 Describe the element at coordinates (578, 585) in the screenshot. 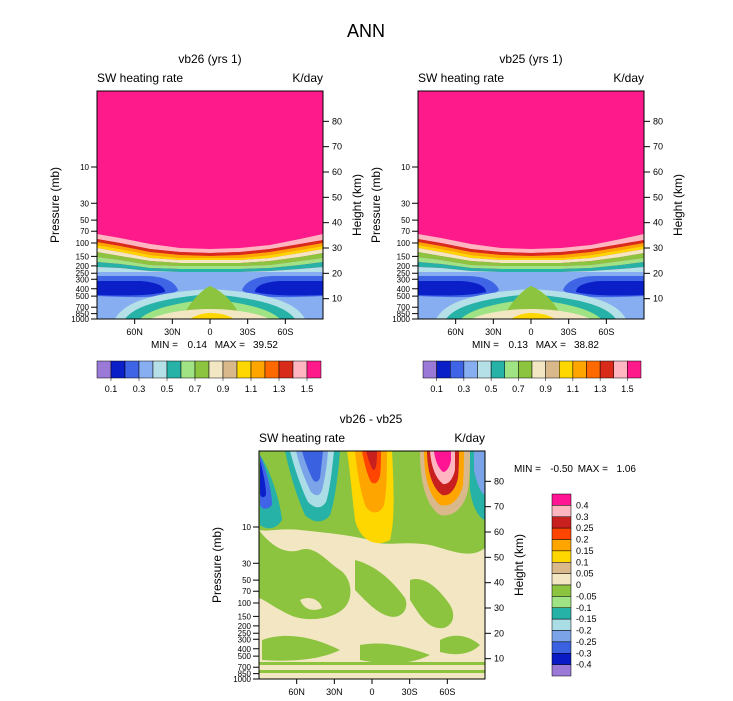

I see `colorbar-label: 0` at that location.